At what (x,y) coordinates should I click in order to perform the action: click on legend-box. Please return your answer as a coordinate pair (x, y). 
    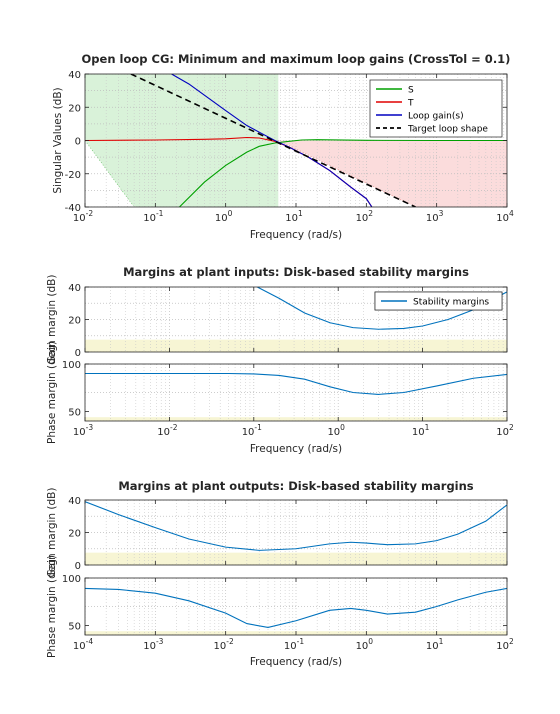
    Looking at the image, I should click on (438, 301).